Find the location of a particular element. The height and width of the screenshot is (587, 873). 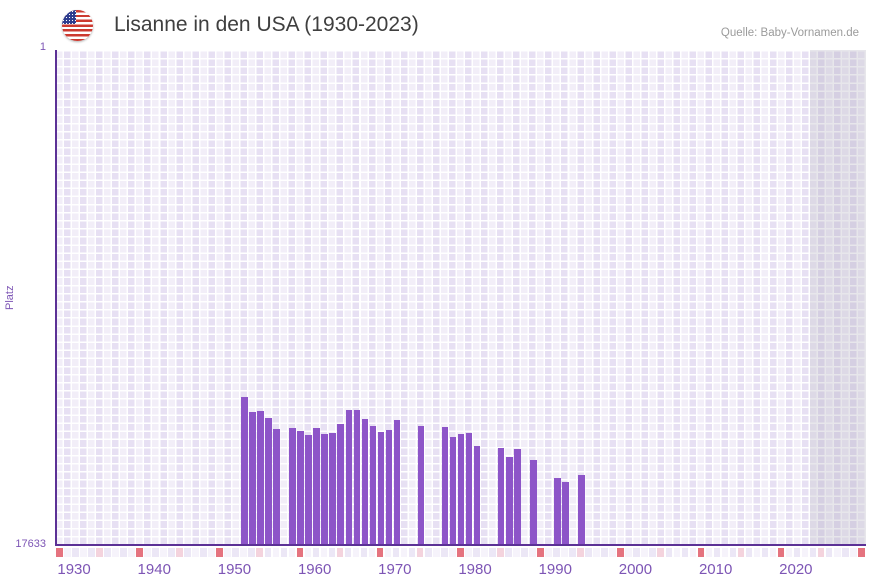

timeline-cell-2008 is located at coordinates (701, 552).